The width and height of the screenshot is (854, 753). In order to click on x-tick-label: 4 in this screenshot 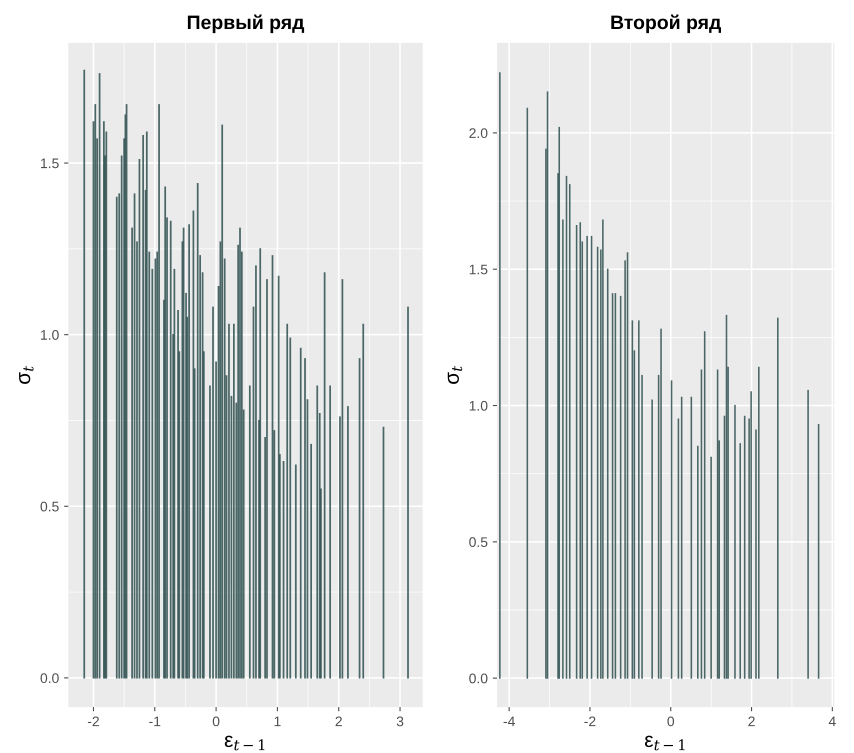, I will do `click(832, 721)`.